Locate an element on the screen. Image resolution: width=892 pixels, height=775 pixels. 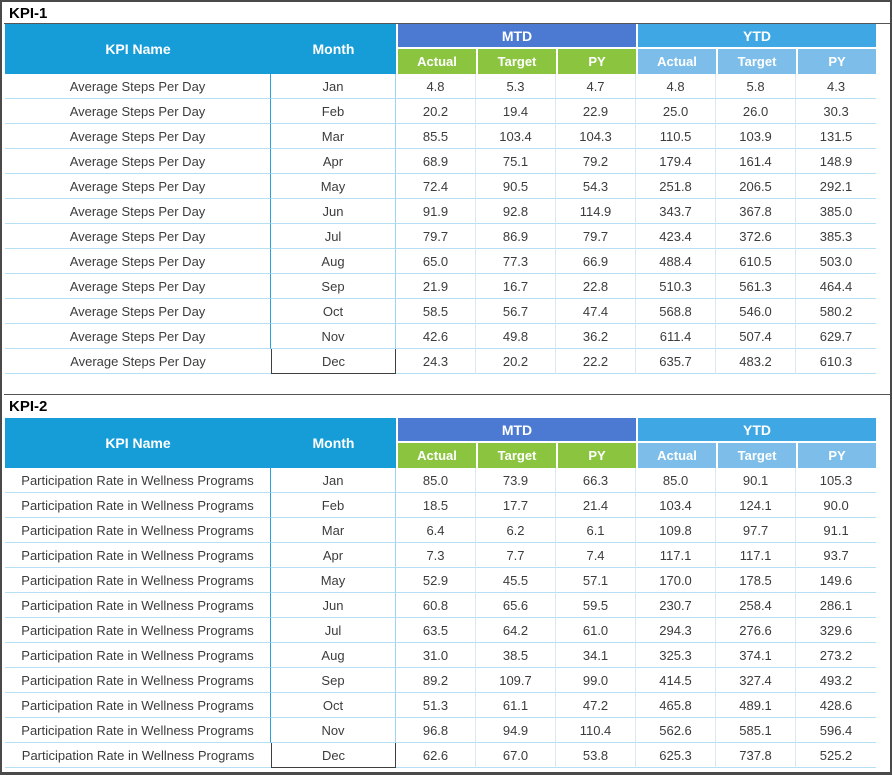
value-cell: 179.4 is located at coordinates (676, 161).